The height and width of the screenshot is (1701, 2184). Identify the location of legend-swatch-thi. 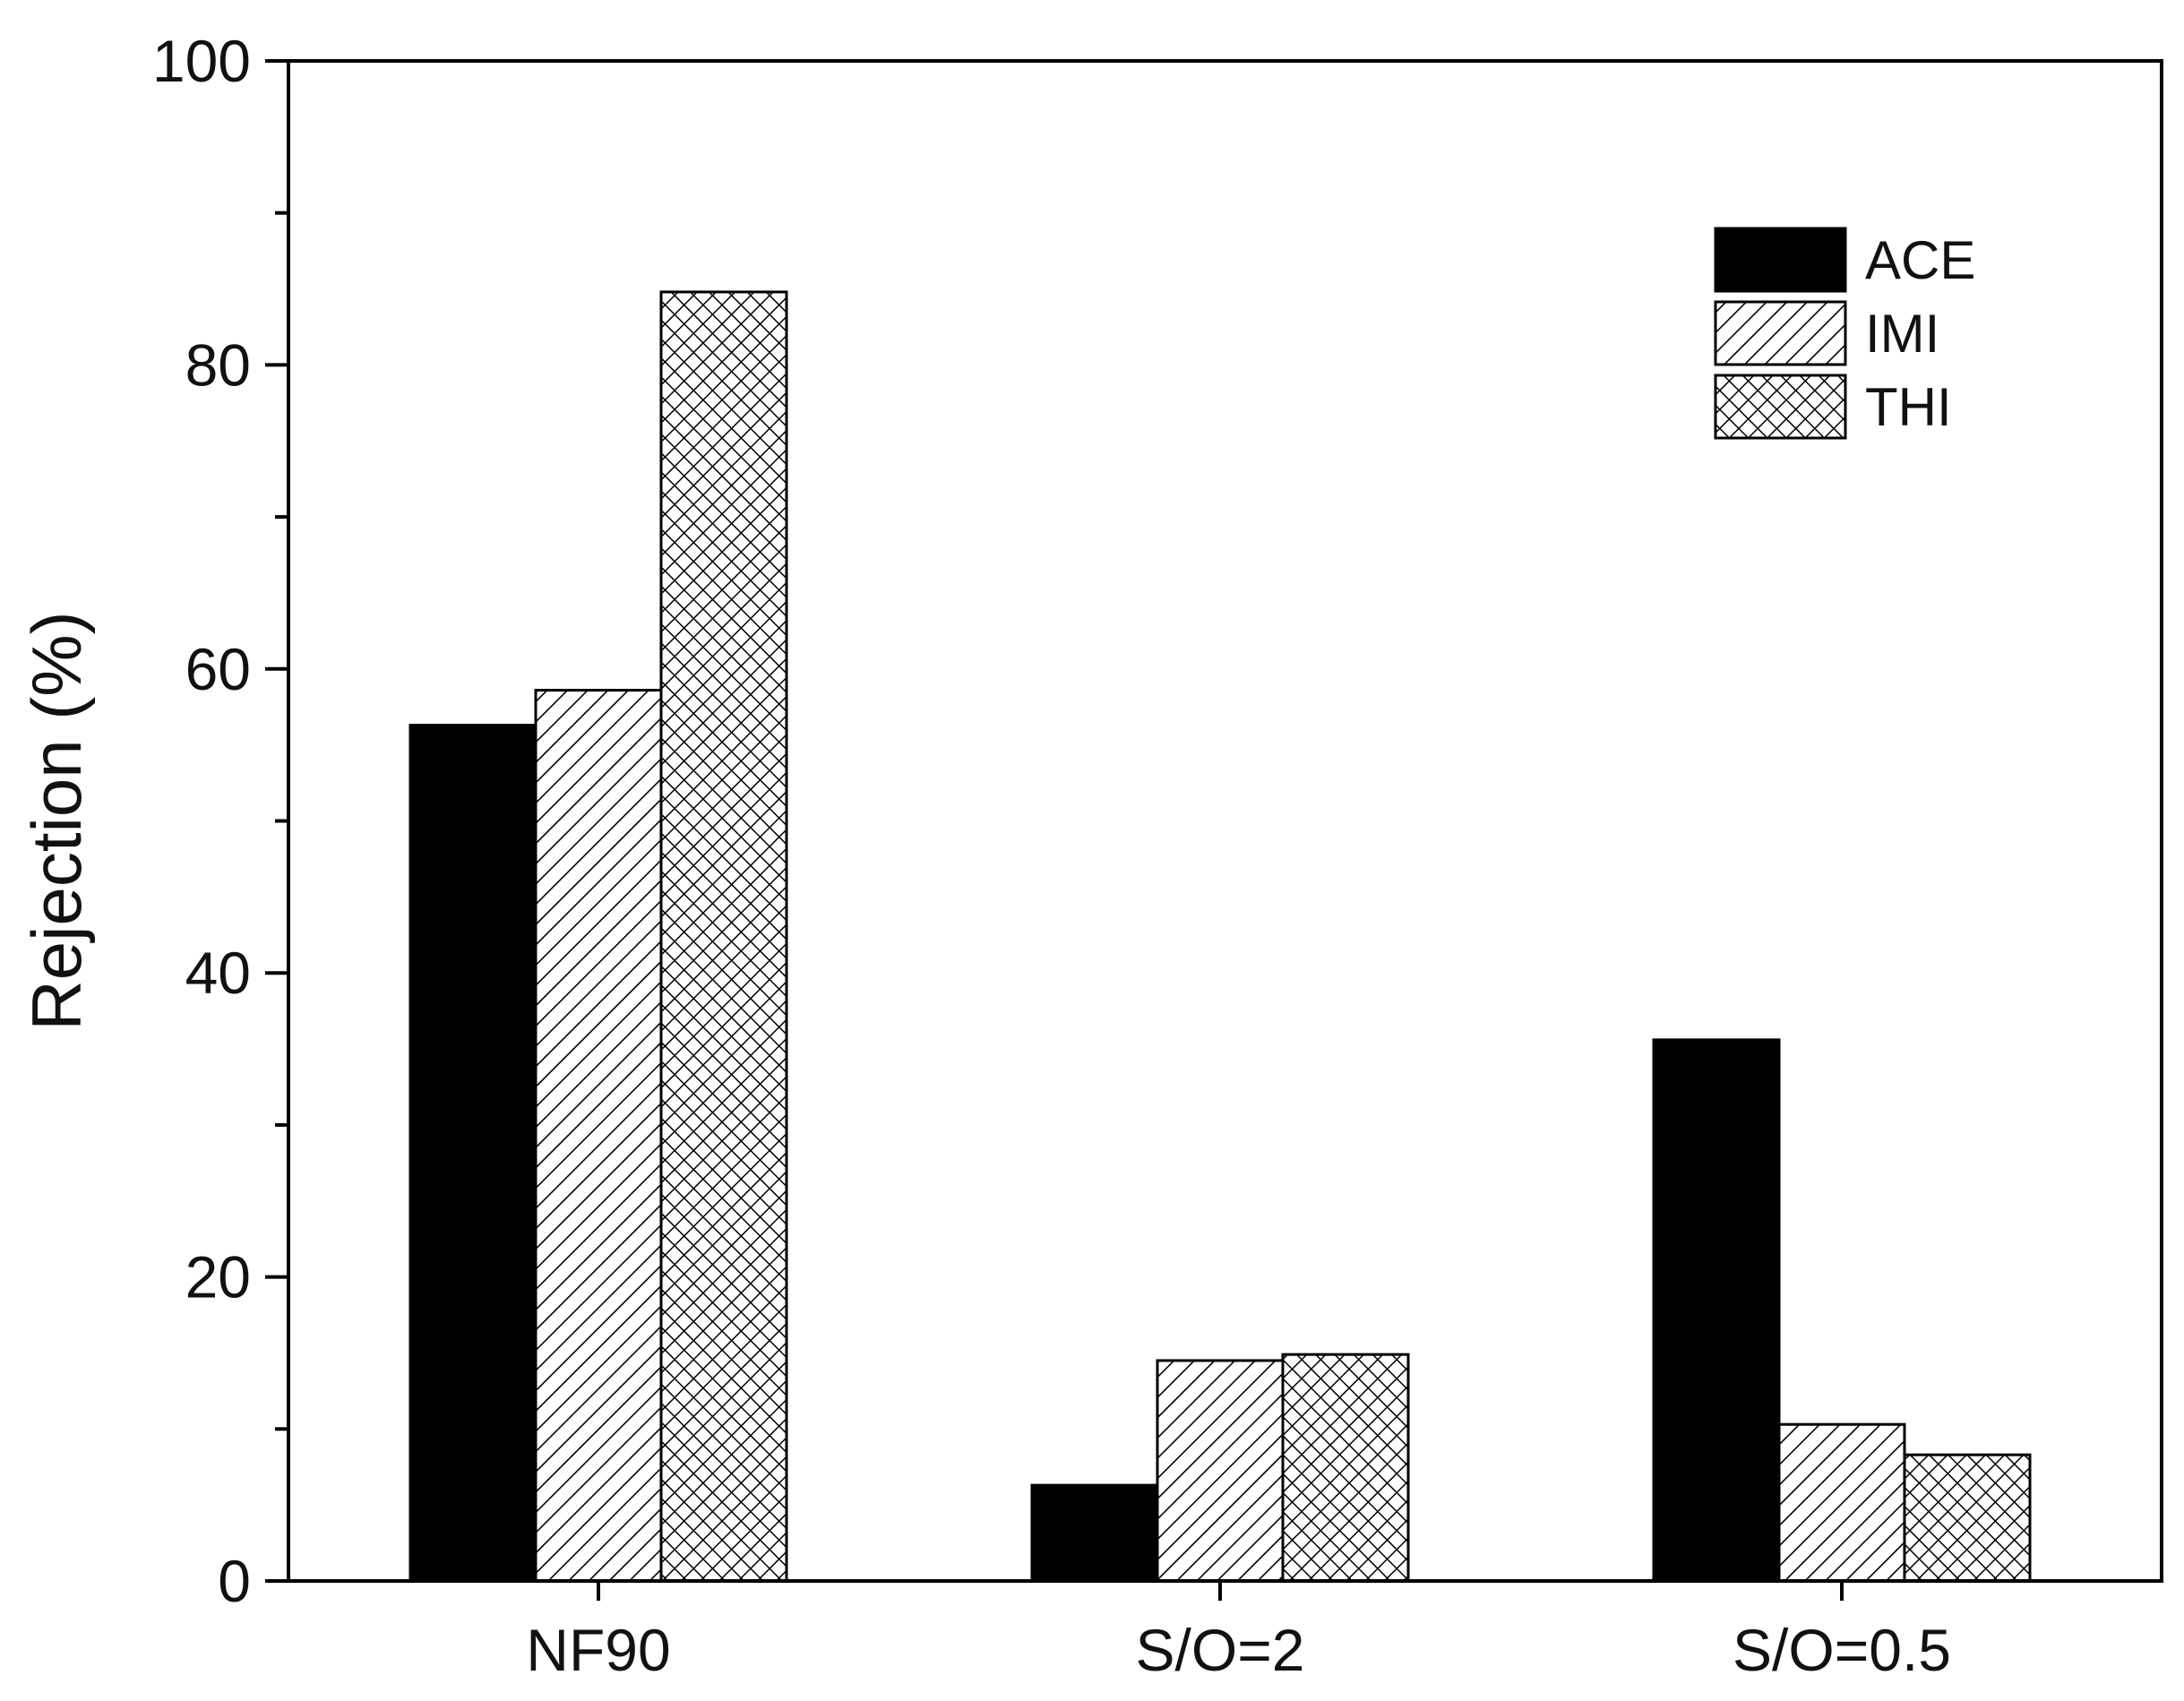
(1780, 407).